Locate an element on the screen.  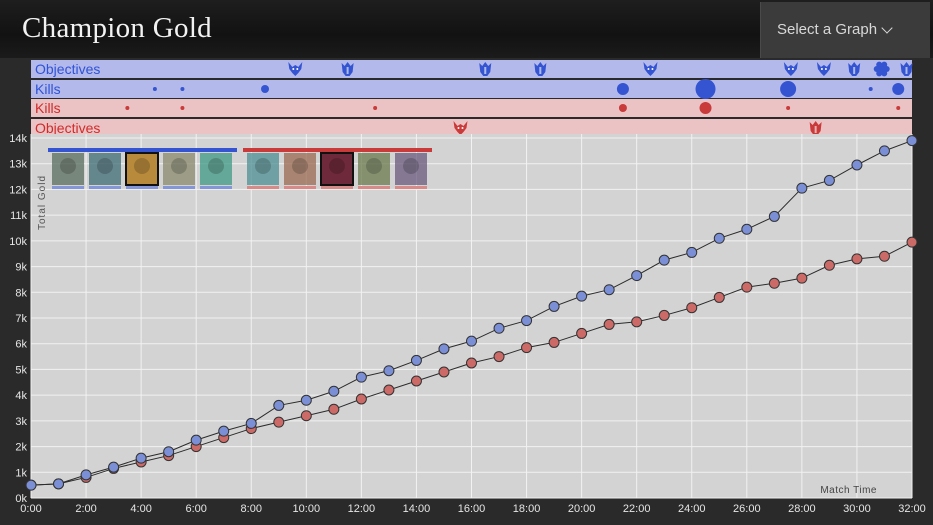
red-champion-3-portrait is located at coordinates (337, 170).